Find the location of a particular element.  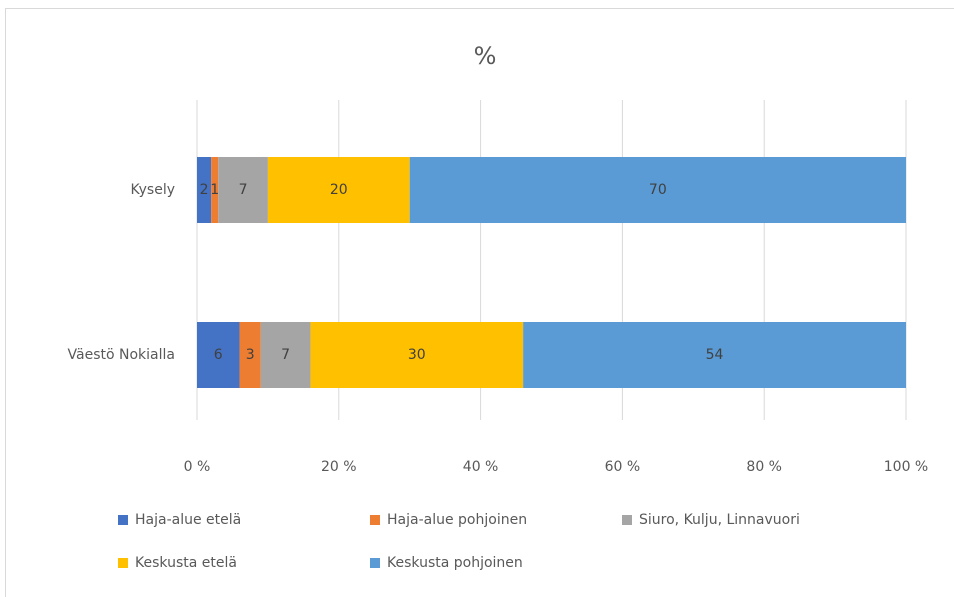

legend-label: Haja-alue pohjoinen is located at coordinates (457, 520).